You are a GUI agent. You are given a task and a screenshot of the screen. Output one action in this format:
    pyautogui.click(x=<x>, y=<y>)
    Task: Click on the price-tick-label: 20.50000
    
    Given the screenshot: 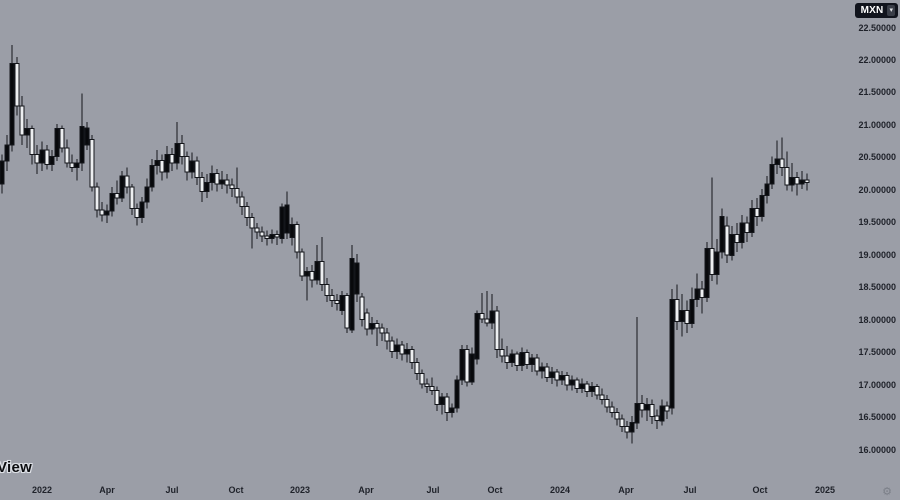 What is the action you would take?
    pyautogui.click(x=877, y=157)
    